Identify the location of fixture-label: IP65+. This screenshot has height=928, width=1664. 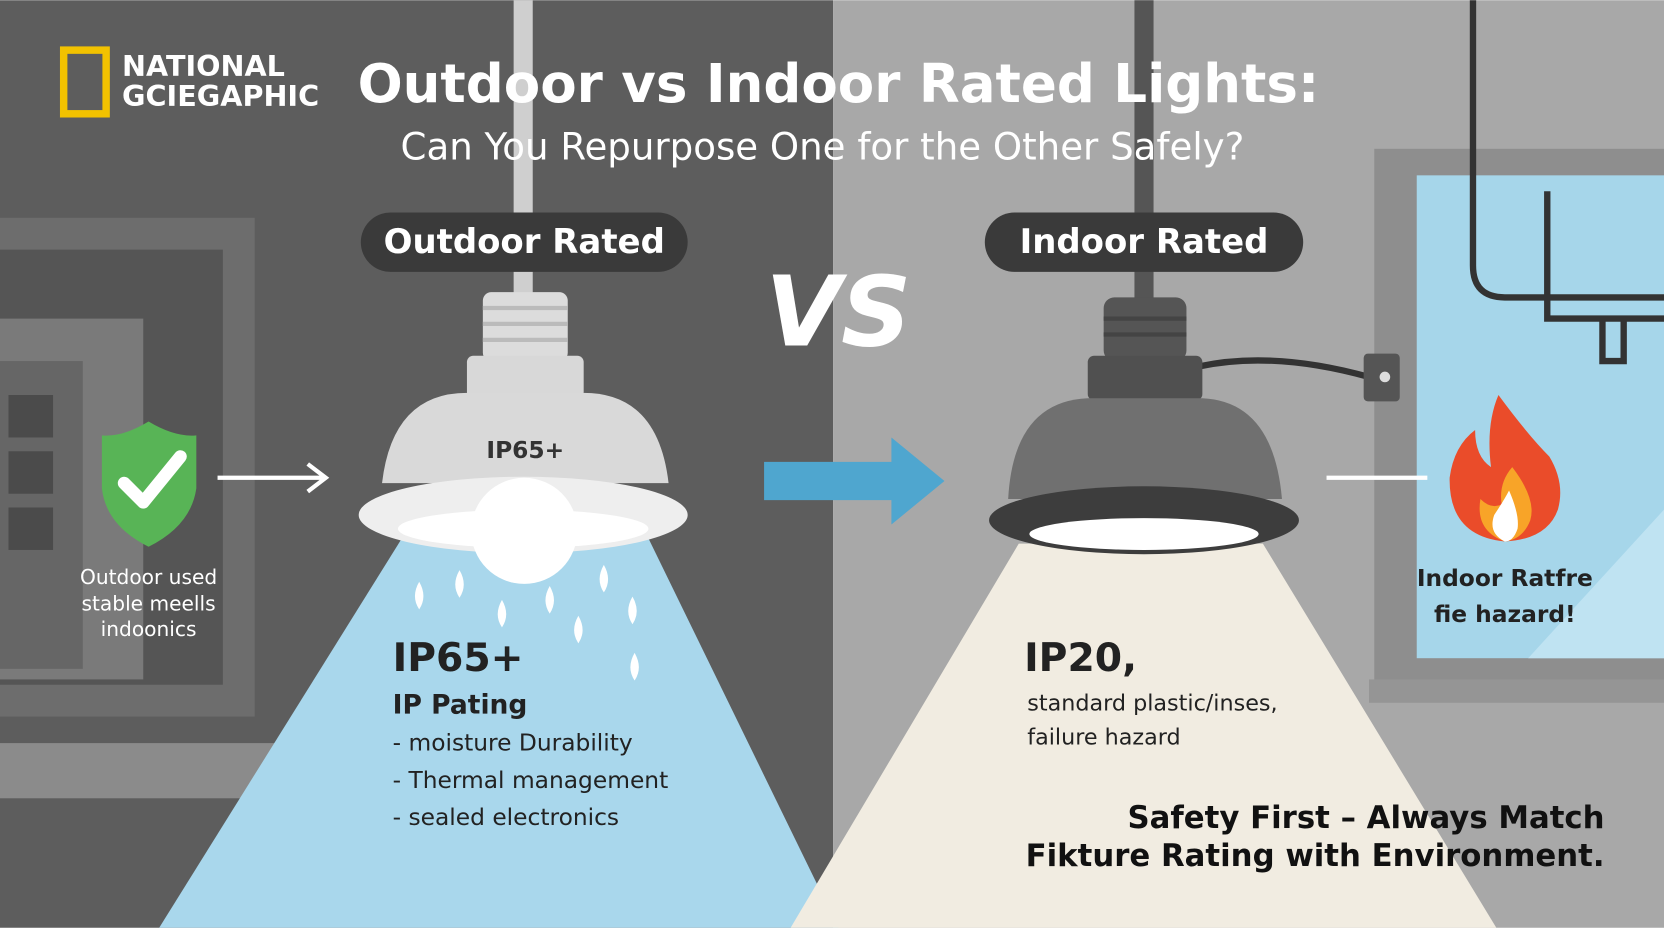
(525, 450).